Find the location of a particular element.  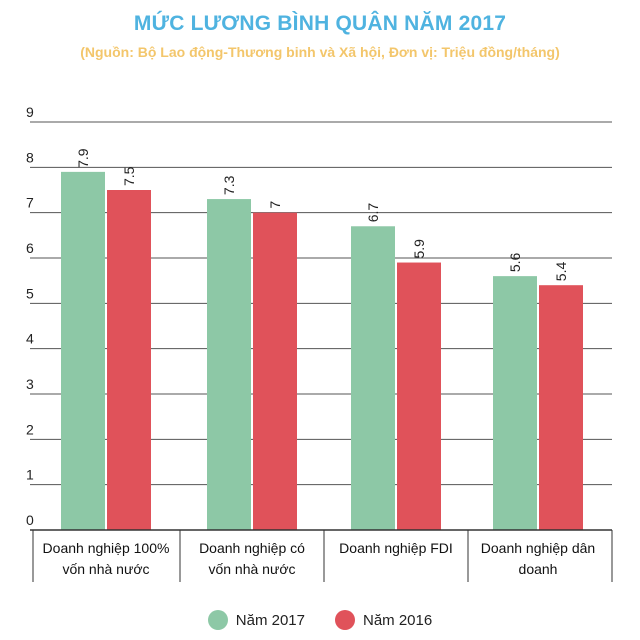

data-label-năm-2017-1: 7.3 is located at coordinates (229, 185).